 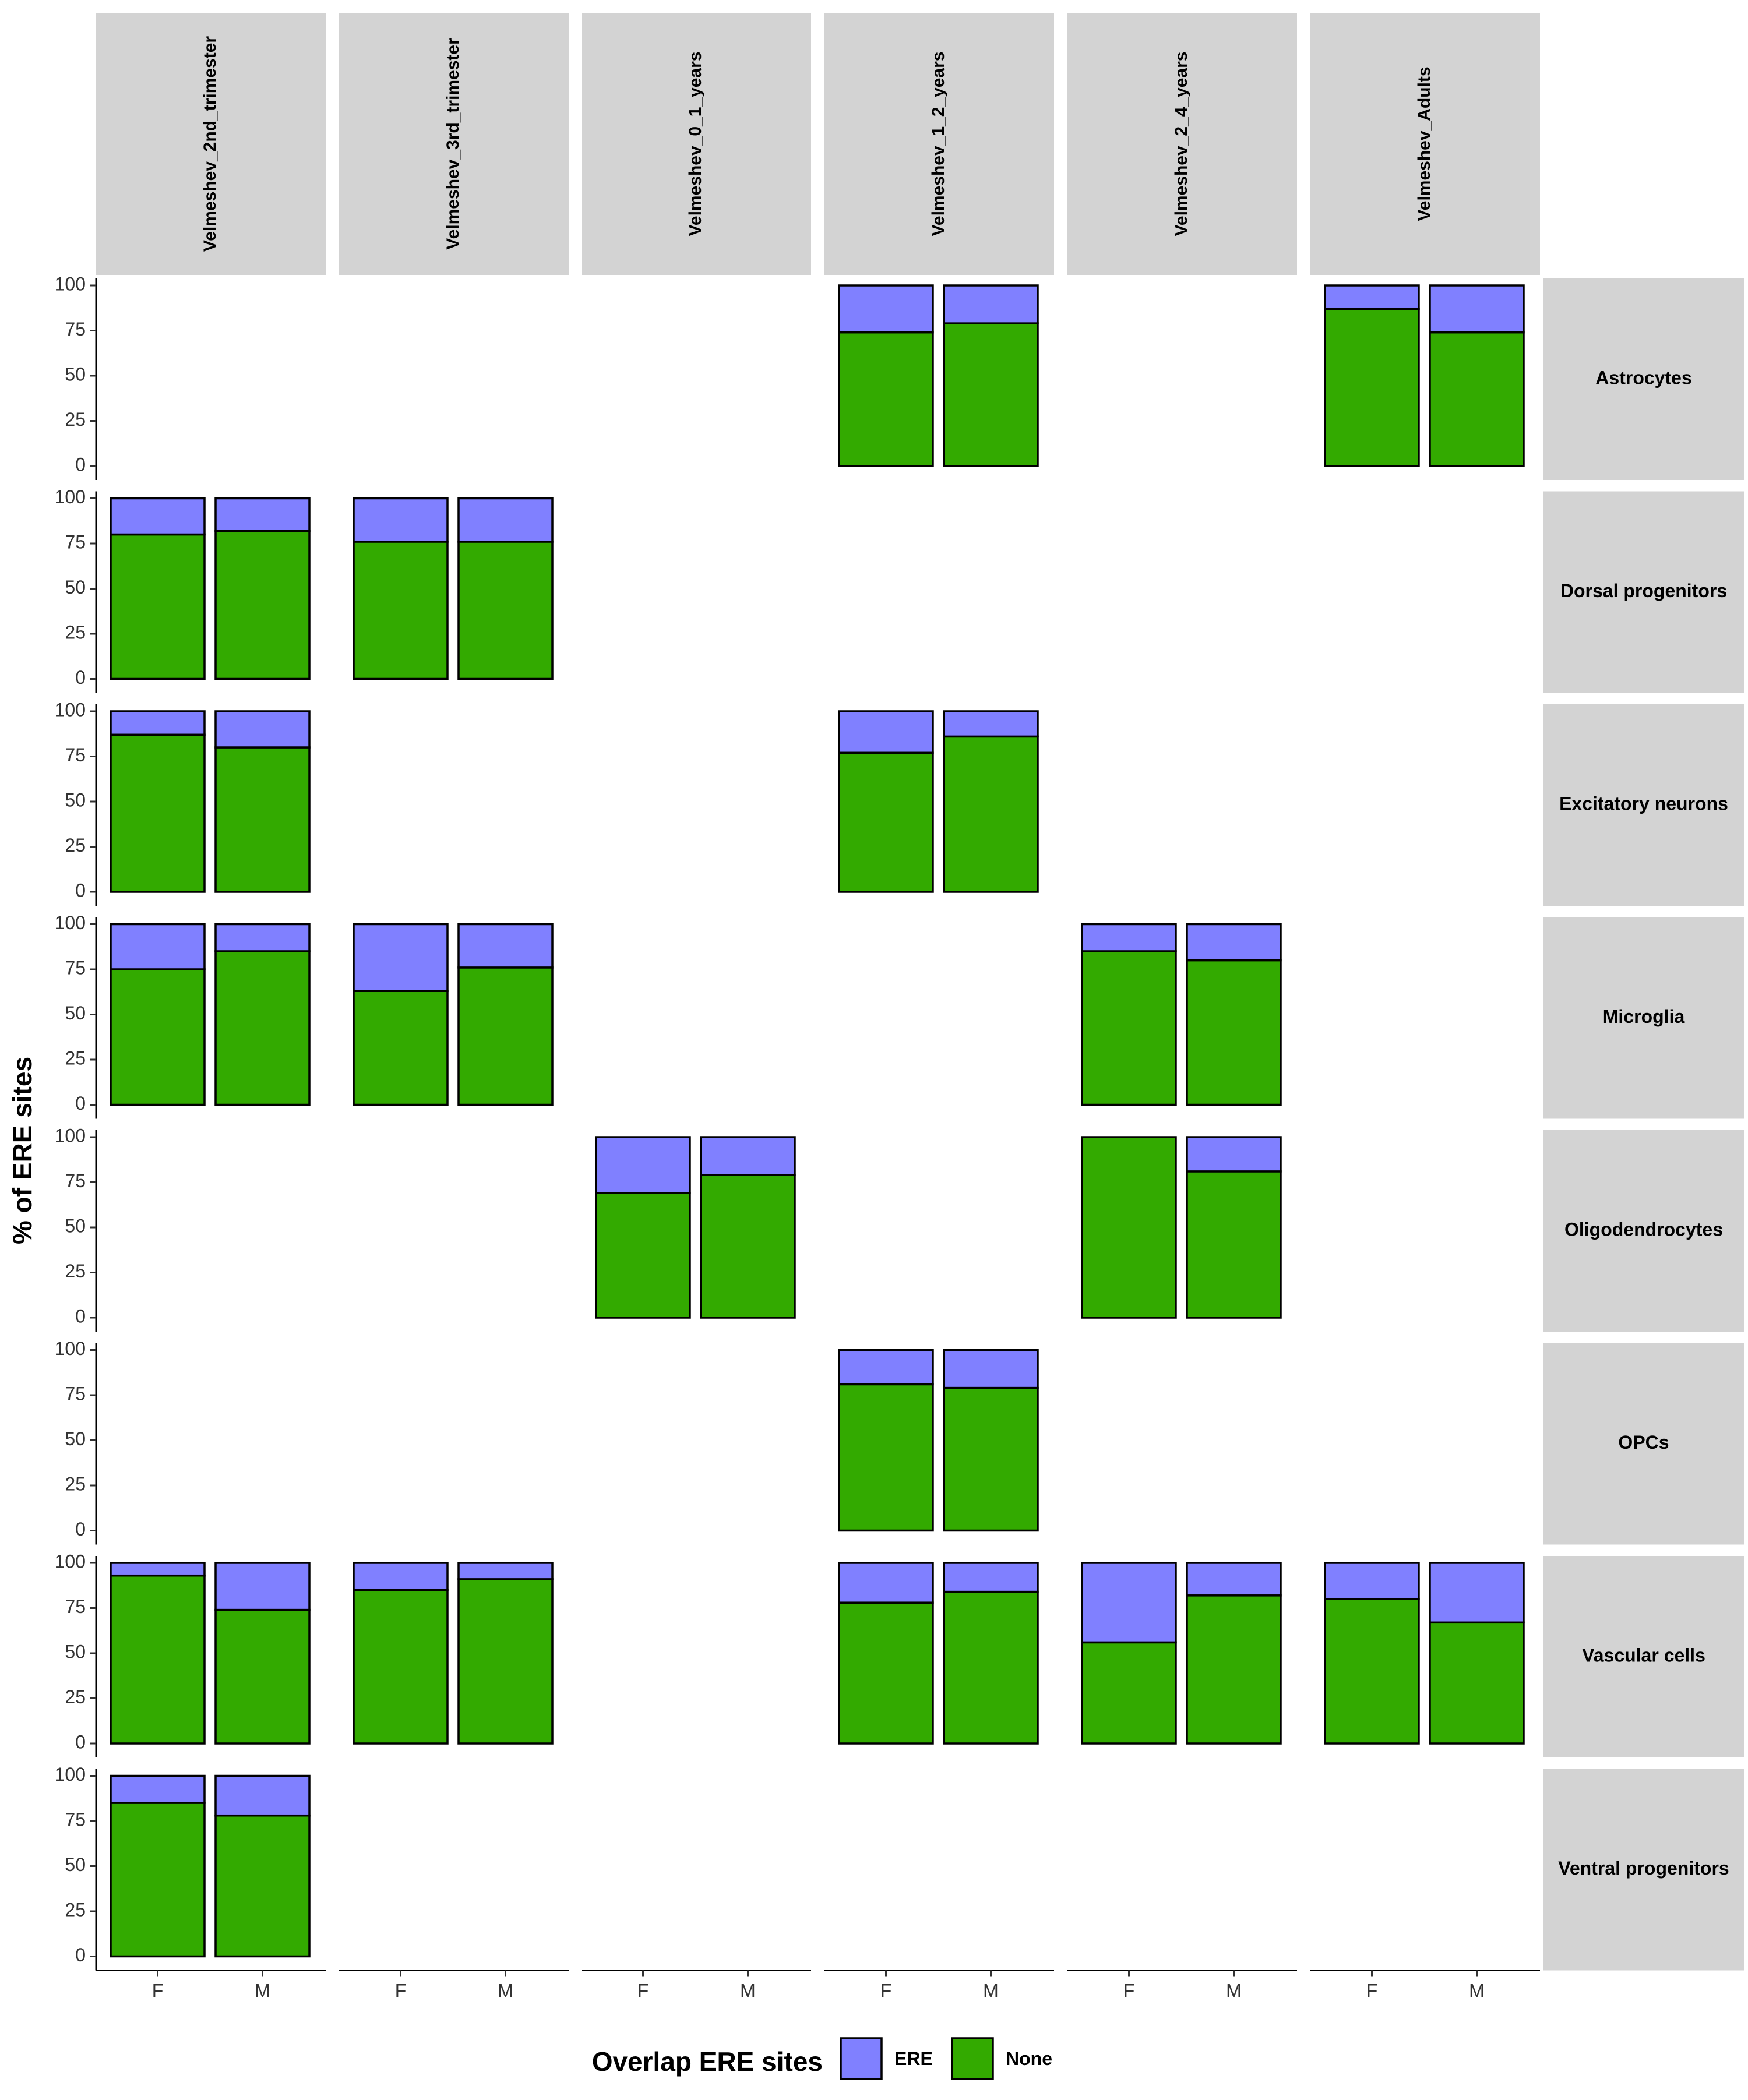 What do you see at coordinates (972, 2058) in the screenshot?
I see `legend-key` at bounding box center [972, 2058].